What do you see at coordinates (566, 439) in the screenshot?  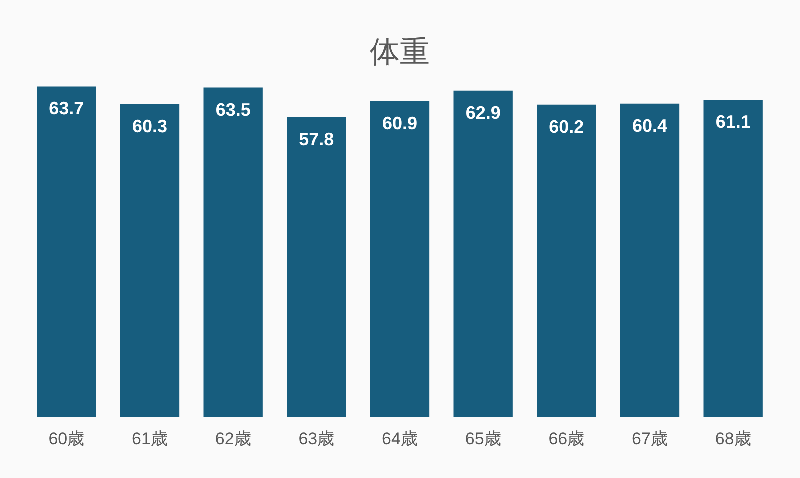 I see `x-tick-label: 66歳` at bounding box center [566, 439].